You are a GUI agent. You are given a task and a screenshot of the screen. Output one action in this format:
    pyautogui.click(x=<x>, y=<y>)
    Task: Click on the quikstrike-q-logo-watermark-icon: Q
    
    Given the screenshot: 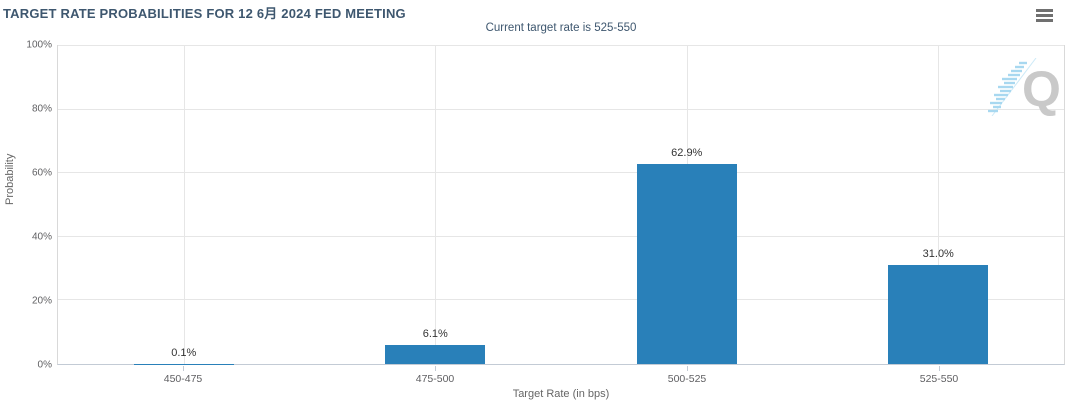 What is the action you would take?
    pyautogui.click(x=1024, y=87)
    